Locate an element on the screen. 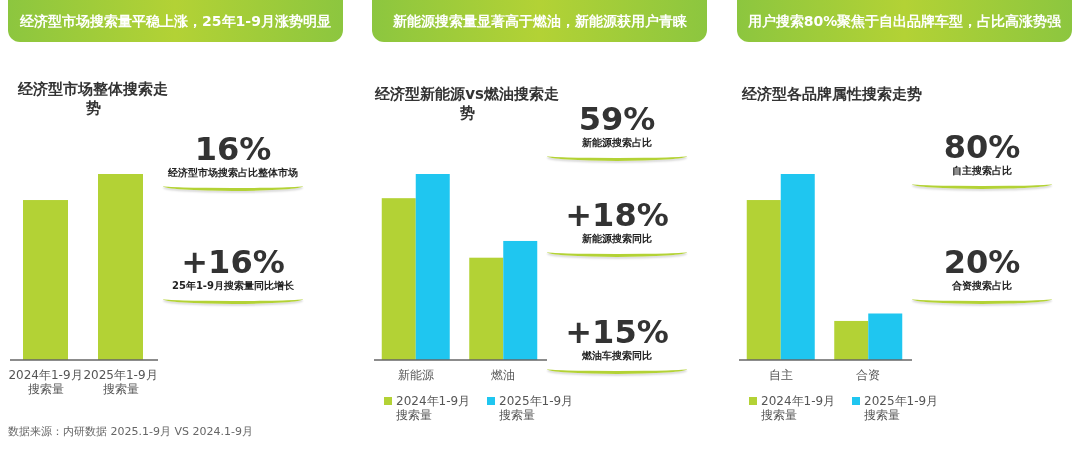 The width and height of the screenshot is (1080, 462). x-tick-label: 2025年1-9月搜索量 is located at coordinates (120, 382).